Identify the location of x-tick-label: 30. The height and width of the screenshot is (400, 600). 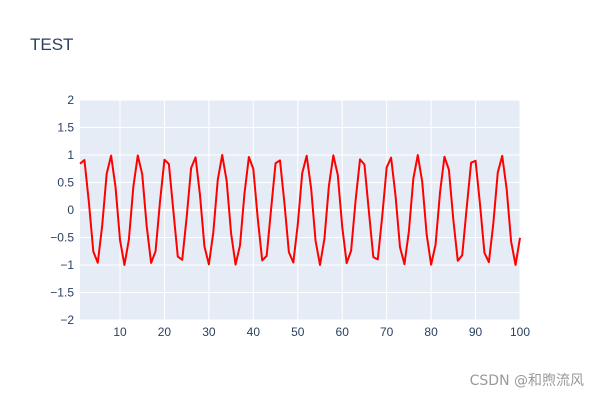
(209, 332).